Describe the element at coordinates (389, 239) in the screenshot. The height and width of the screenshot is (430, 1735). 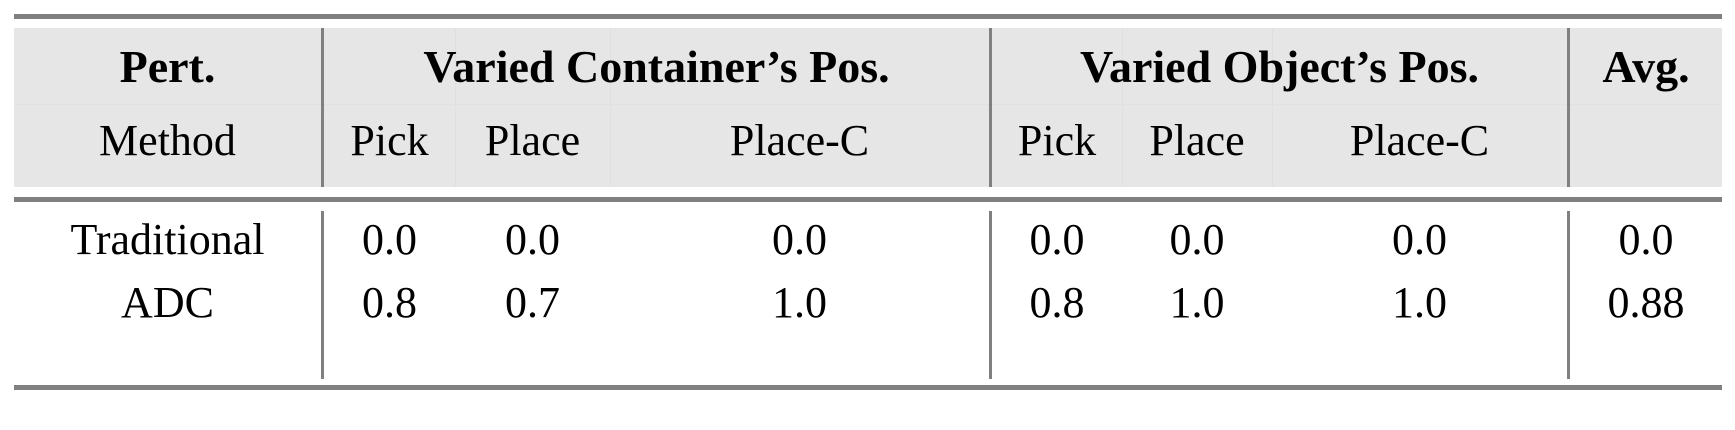
I see `table-cell-traditional-container-pick: 0.0` at that location.